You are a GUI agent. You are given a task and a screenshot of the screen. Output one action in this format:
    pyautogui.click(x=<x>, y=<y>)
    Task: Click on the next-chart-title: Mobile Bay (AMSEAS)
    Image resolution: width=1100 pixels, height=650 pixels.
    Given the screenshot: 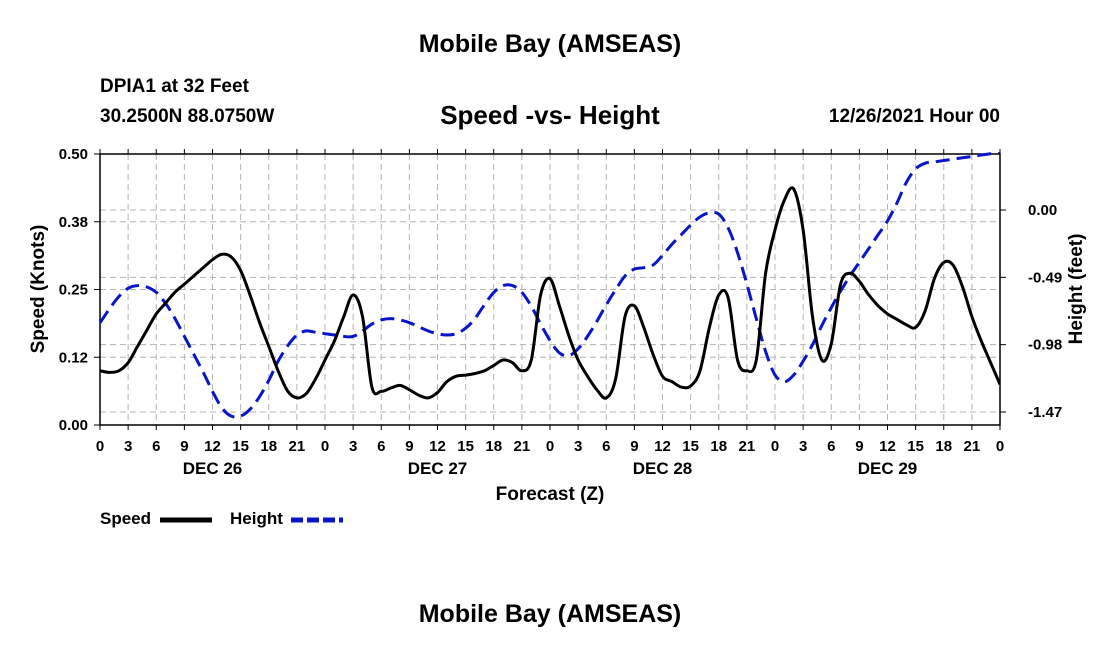 What is the action you would take?
    pyautogui.click(x=550, y=614)
    